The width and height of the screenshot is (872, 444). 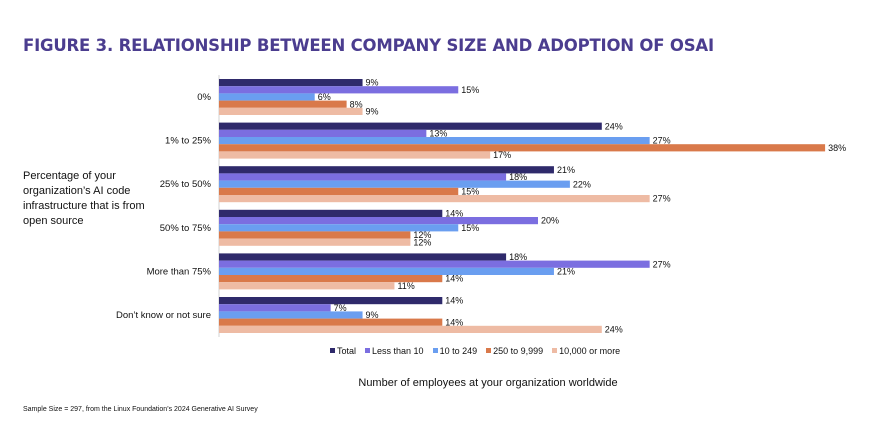 What do you see at coordinates (163, 315) in the screenshot?
I see `category-label: Don’t know or not sure` at bounding box center [163, 315].